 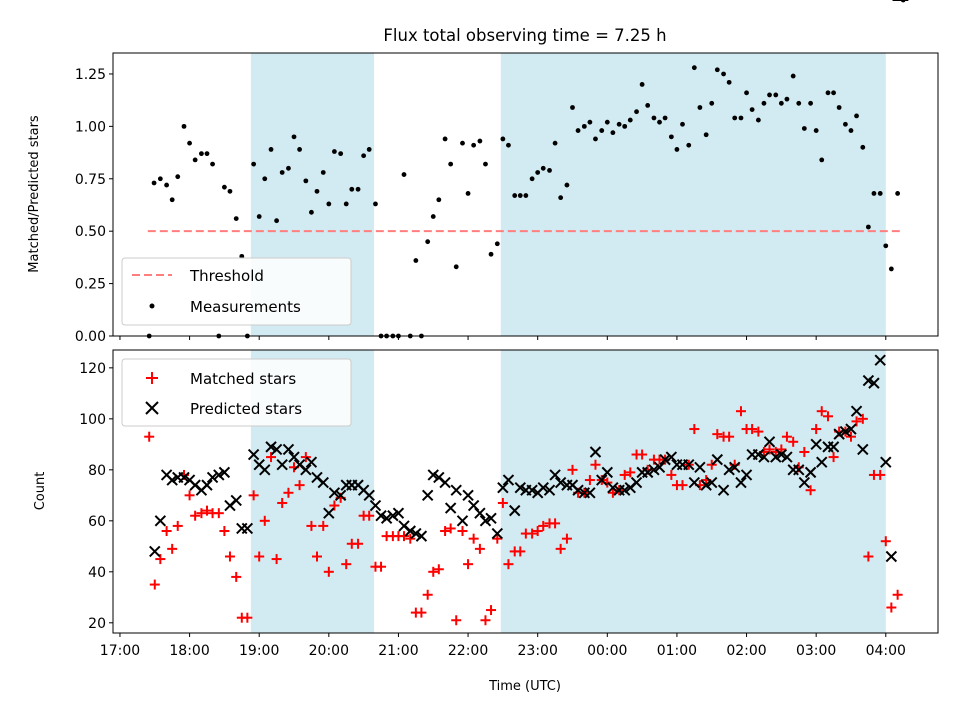 What do you see at coordinates (246, 409) in the screenshot?
I see `legend-predicted-label: Predicted stars` at bounding box center [246, 409].